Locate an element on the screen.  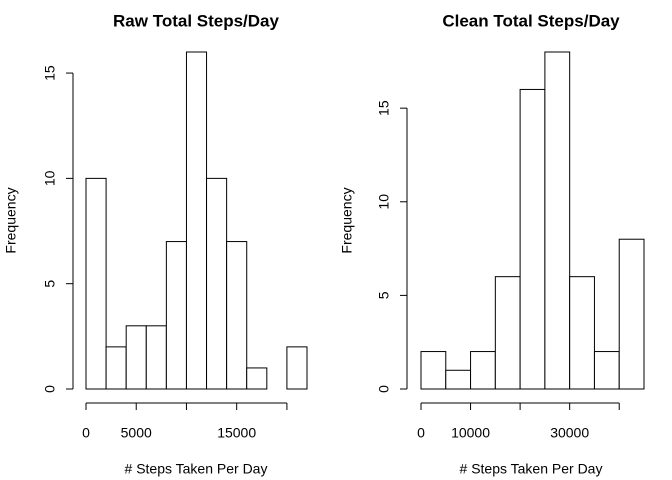
chart-title: Clean Total Steps/Day is located at coordinates (531, 20).